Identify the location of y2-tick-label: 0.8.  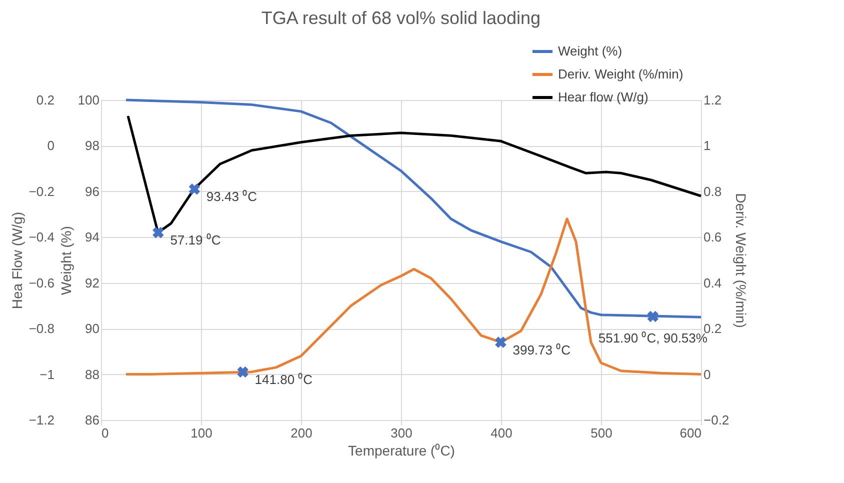
(713, 191).